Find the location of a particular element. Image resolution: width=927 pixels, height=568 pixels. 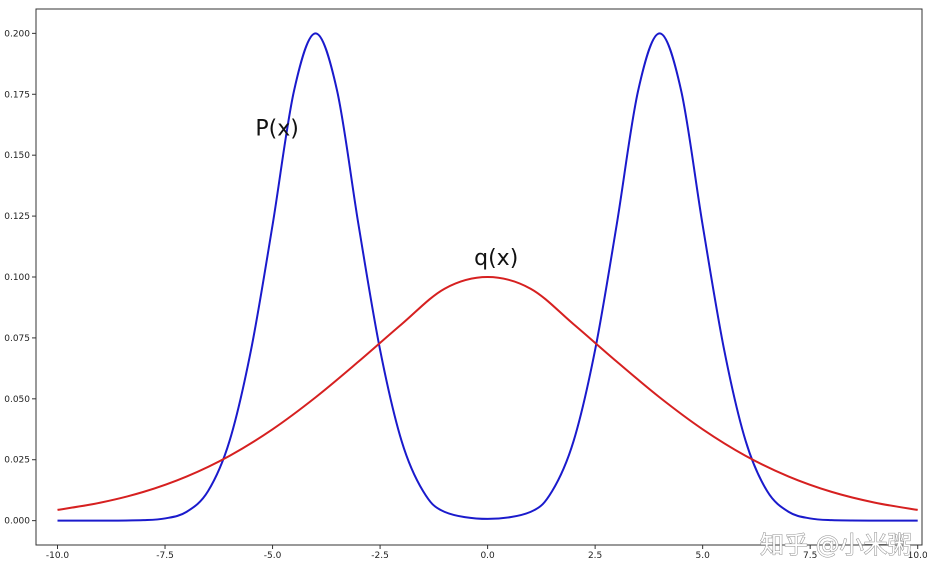

annotation-q: q(x) is located at coordinates (496, 258).